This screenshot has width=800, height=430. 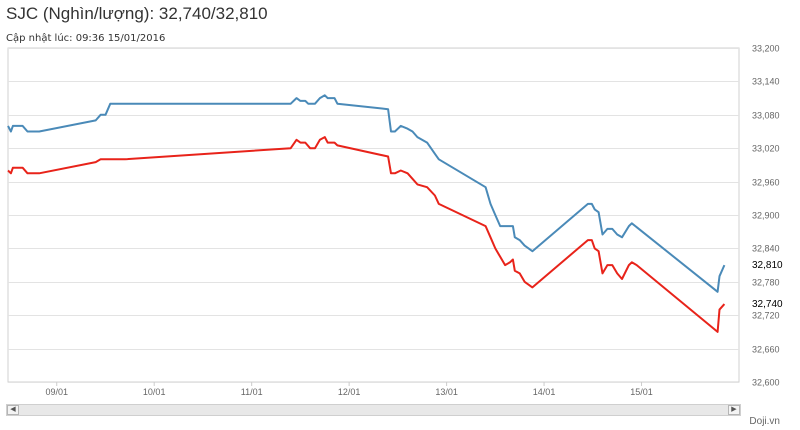 What do you see at coordinates (766, 283) in the screenshot?
I see `y-tick-label: 32,780` at bounding box center [766, 283].